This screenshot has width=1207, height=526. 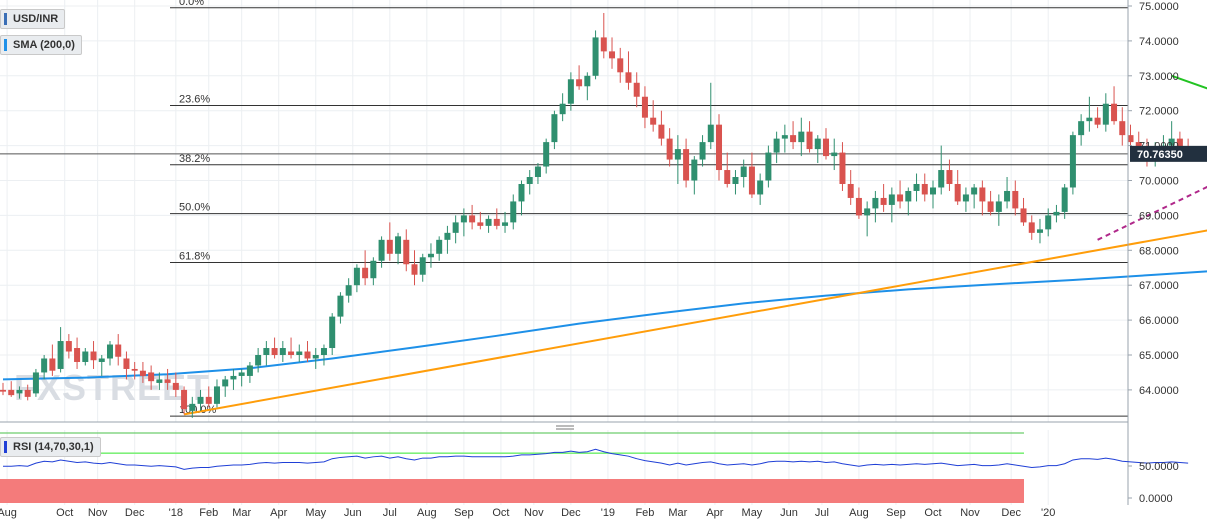 What do you see at coordinates (390, 513) in the screenshot?
I see `x-tick-label: Jul` at bounding box center [390, 513].